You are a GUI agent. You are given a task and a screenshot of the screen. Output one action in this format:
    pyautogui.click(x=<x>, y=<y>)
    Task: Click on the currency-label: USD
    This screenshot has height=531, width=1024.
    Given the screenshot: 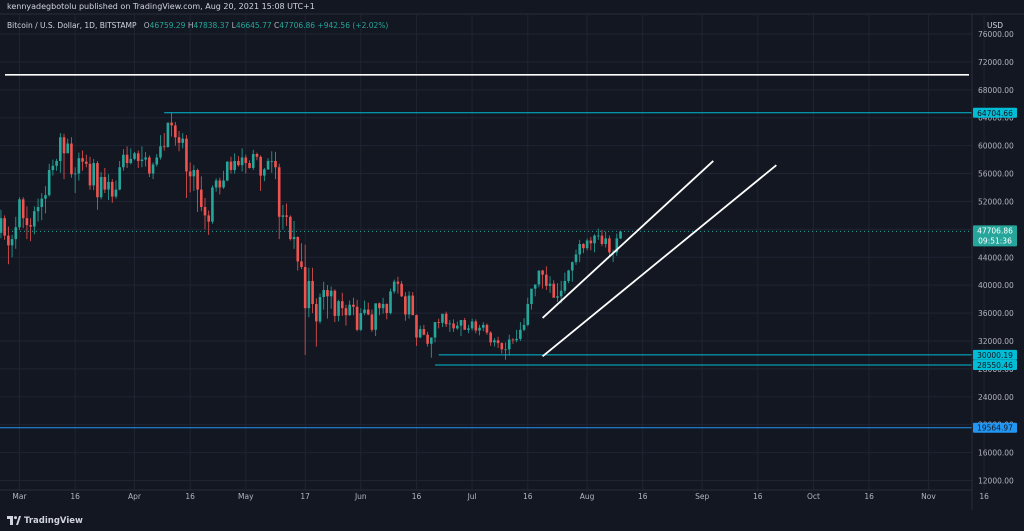 What is the action you would take?
    pyautogui.click(x=995, y=25)
    